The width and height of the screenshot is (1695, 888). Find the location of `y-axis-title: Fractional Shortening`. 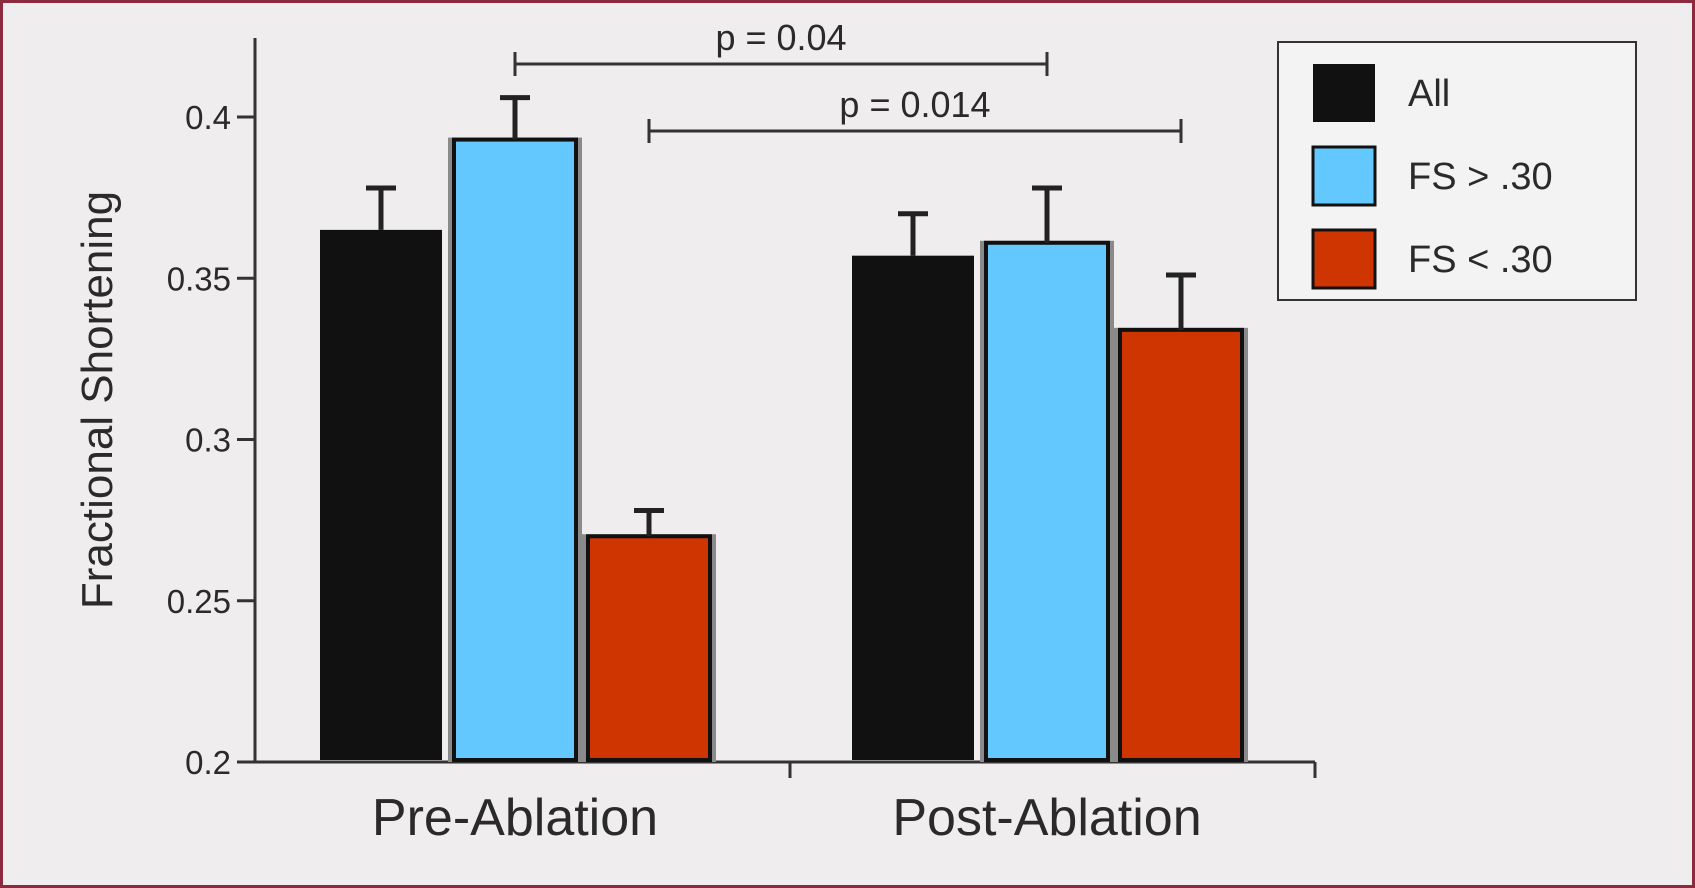

y-axis-title: Fractional Shortening is located at coordinates (97, 400).